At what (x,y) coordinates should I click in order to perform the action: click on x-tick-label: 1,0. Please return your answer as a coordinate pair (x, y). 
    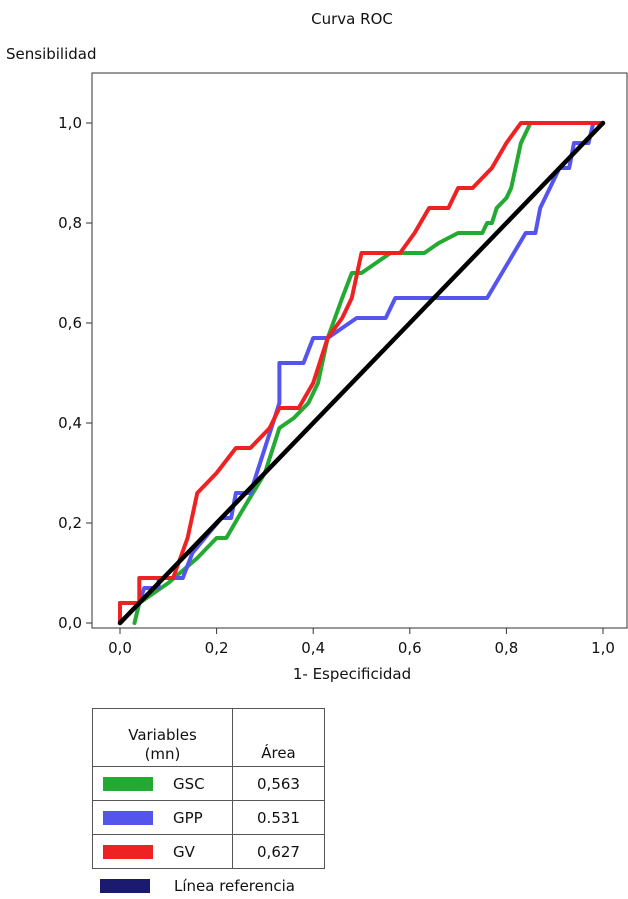
    Looking at the image, I should click on (603, 648).